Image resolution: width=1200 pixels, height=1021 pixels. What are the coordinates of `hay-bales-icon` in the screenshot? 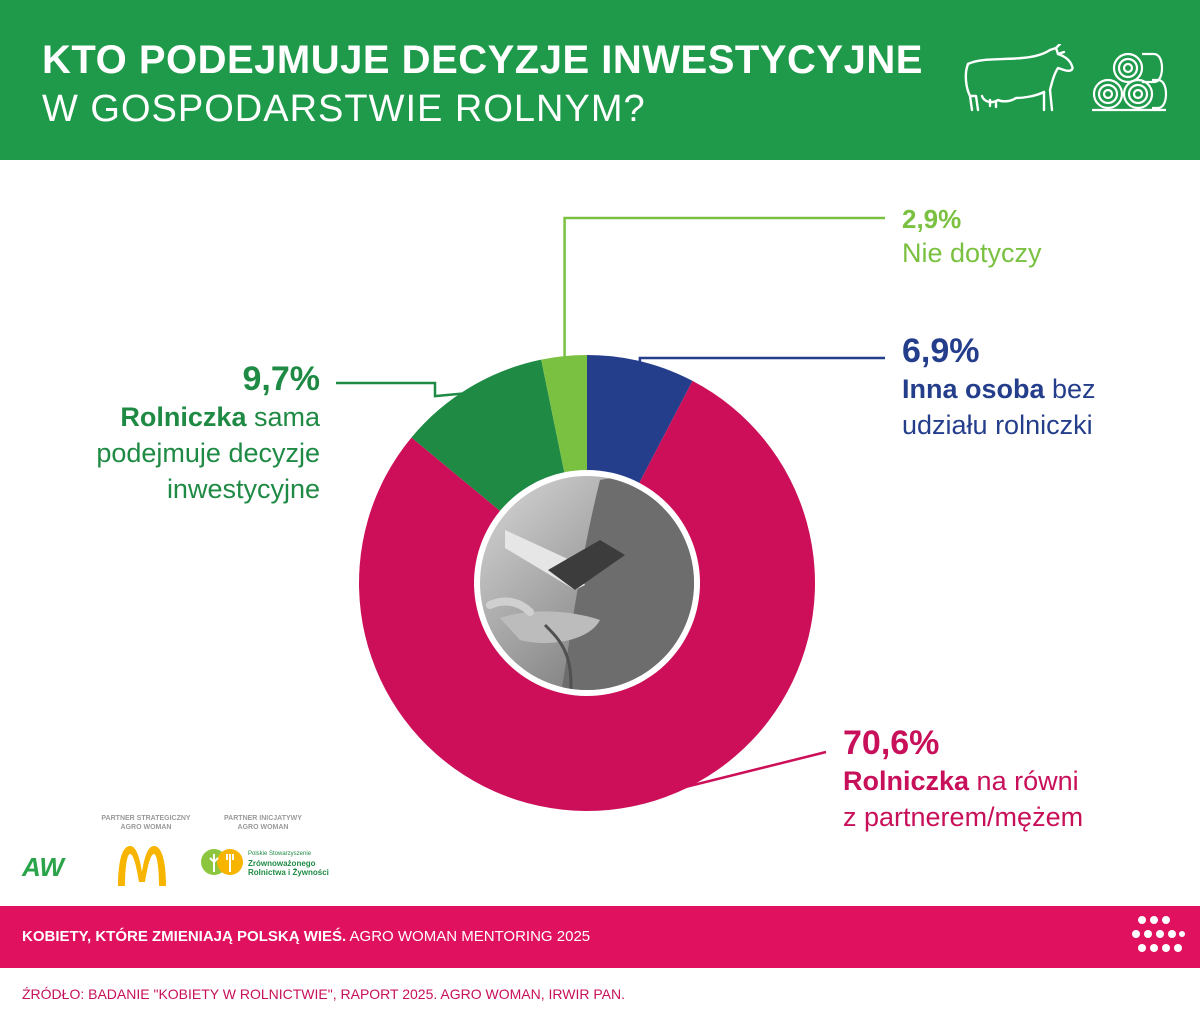 It's located at (1130, 82).